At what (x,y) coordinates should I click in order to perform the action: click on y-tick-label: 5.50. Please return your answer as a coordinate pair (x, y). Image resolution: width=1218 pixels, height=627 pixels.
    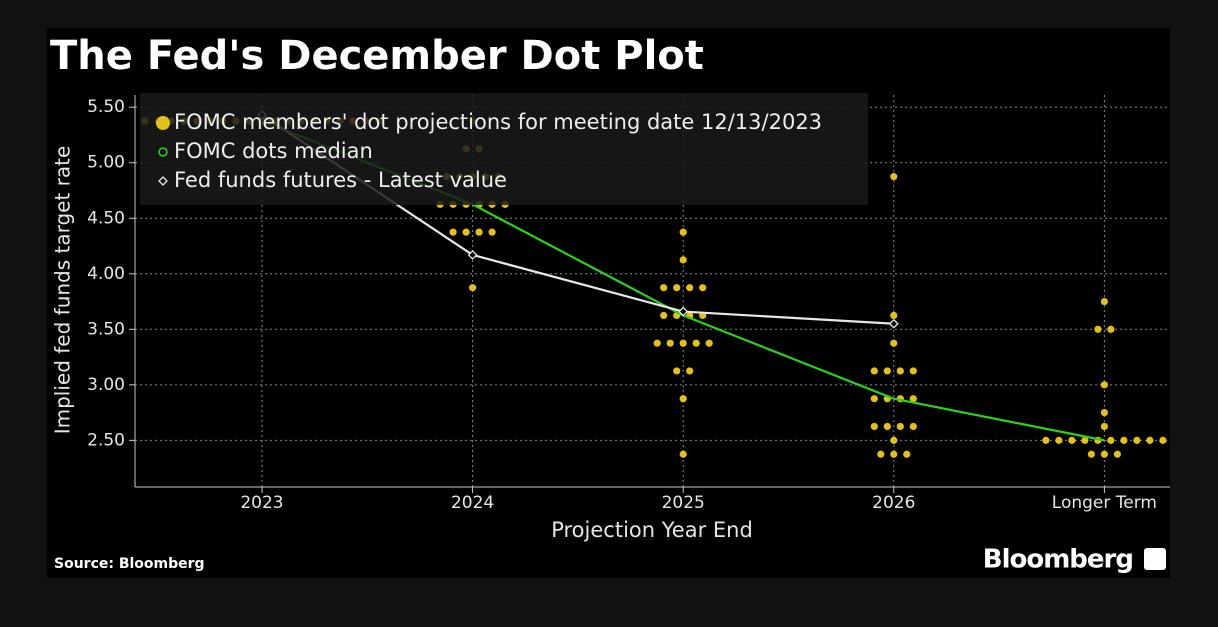
    Looking at the image, I should click on (106, 107).